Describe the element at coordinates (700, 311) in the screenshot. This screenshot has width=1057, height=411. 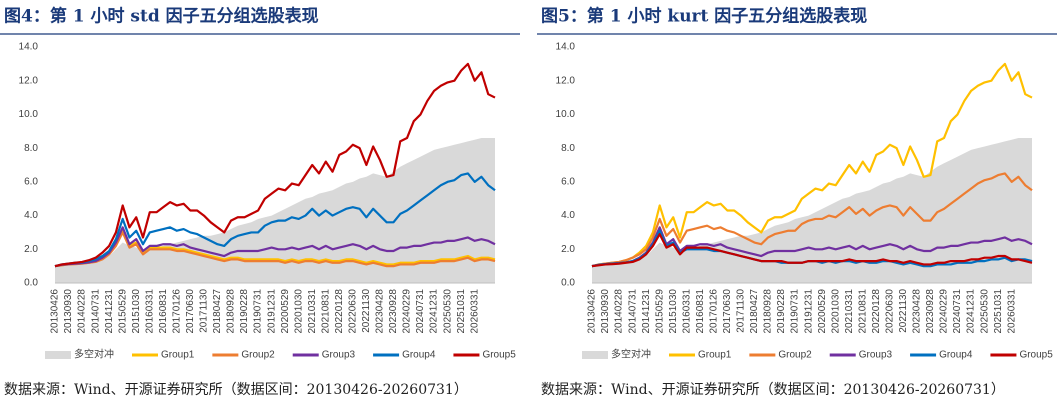
I see `x-tick-label: 20160831` at that location.